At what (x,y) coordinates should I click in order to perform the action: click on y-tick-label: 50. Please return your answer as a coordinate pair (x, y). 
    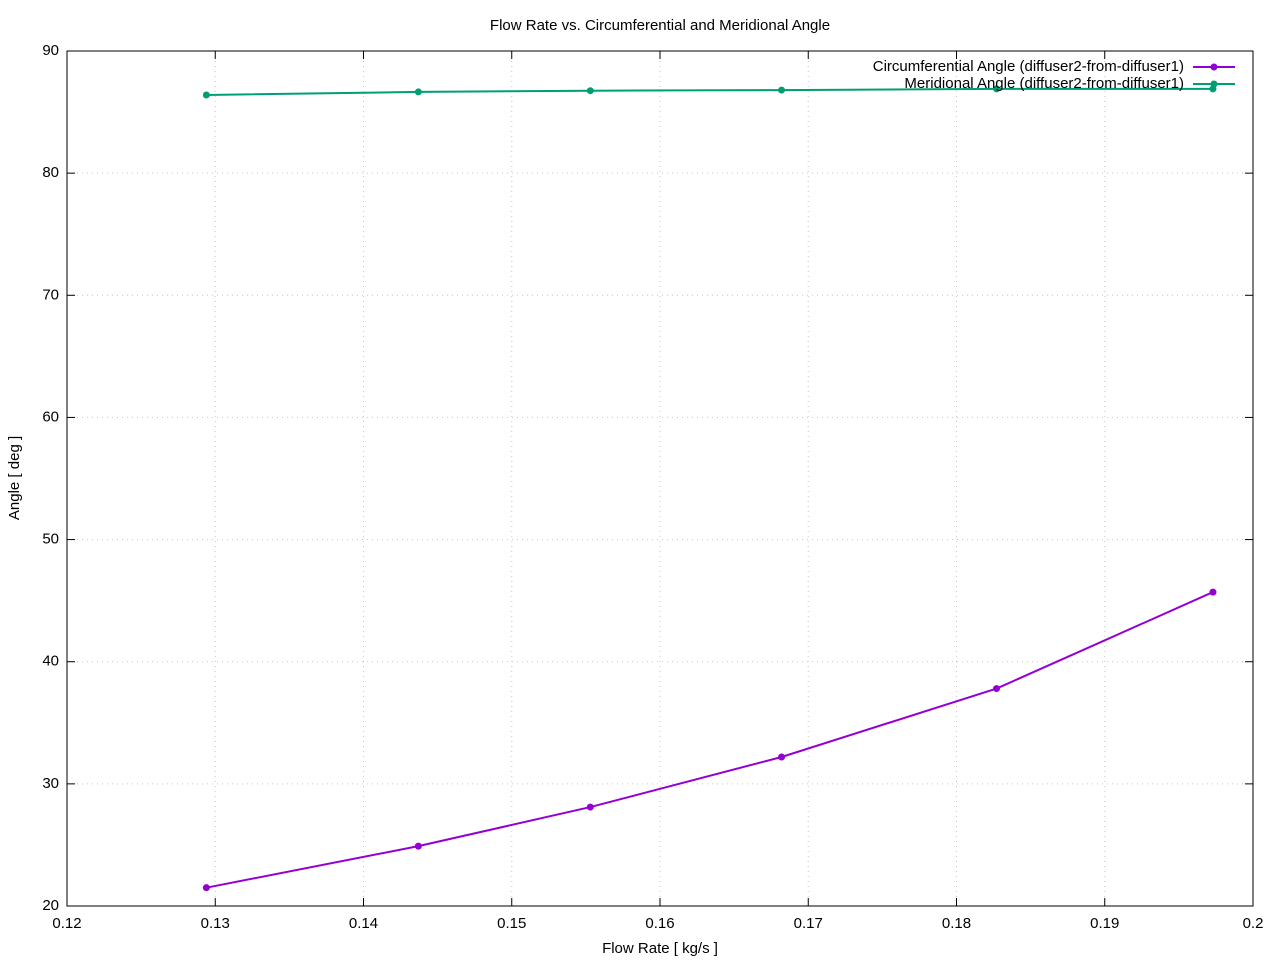
    Looking at the image, I should click on (50, 539).